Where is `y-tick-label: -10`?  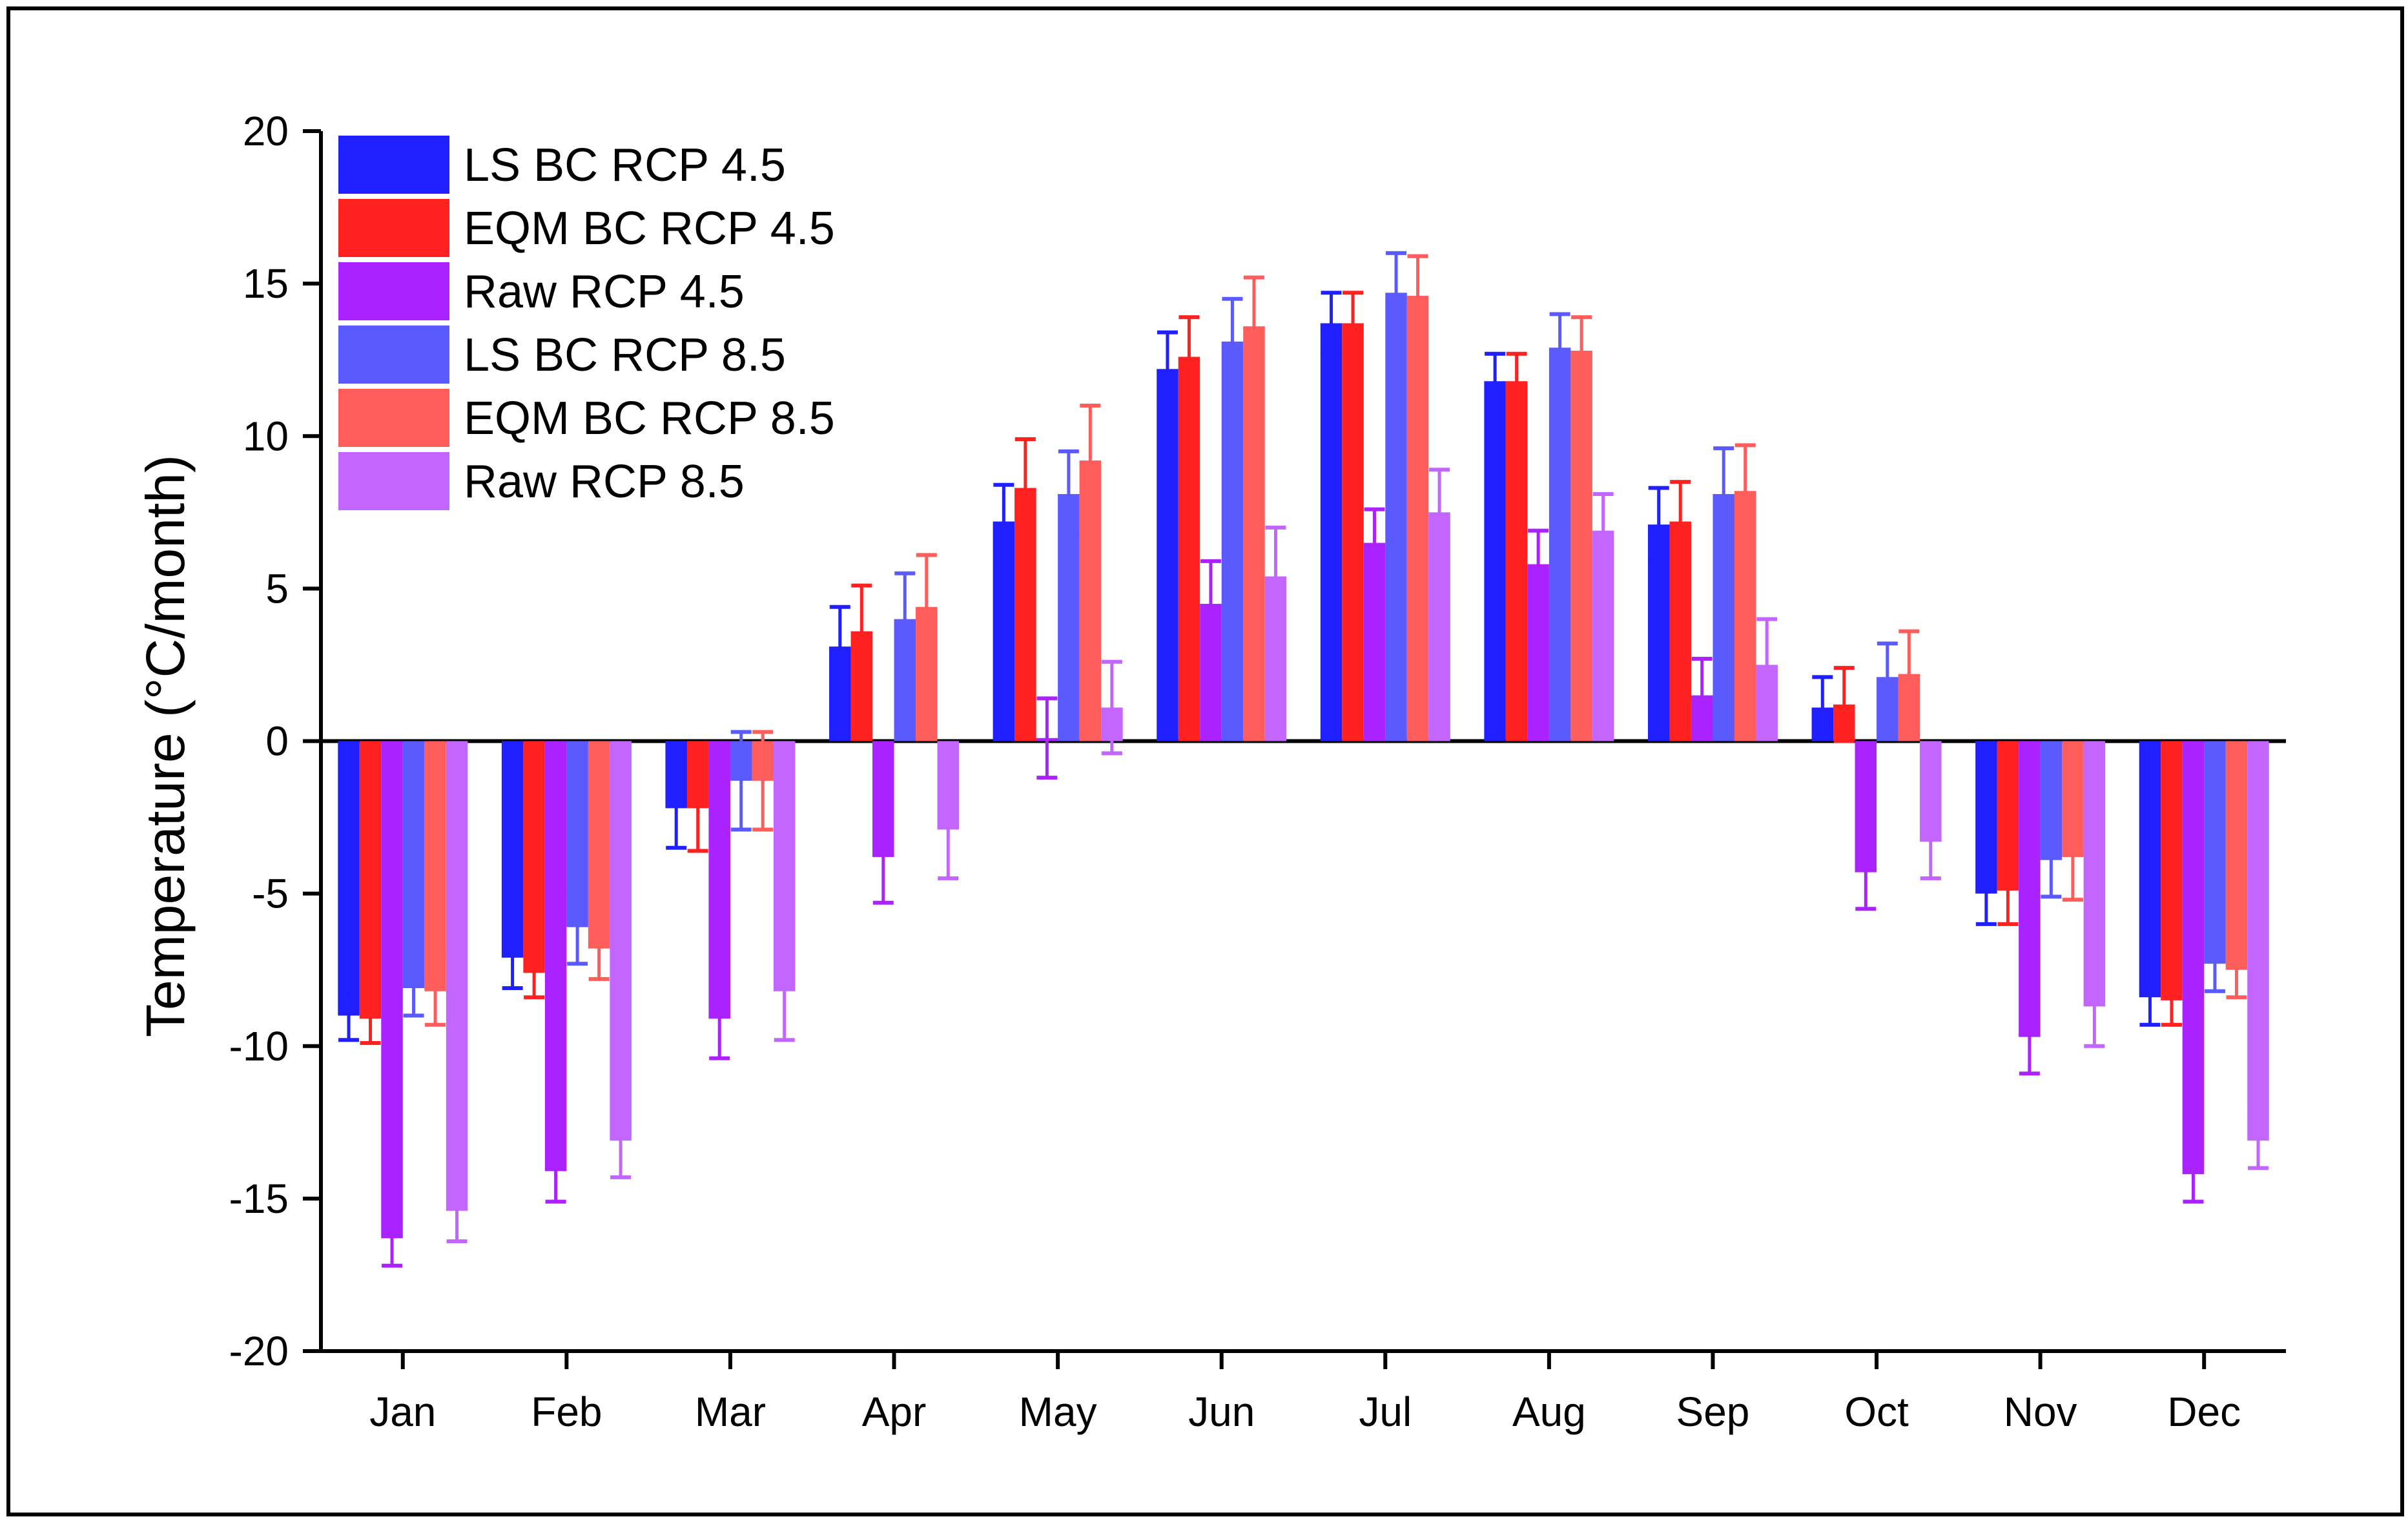 y-tick-label: -10 is located at coordinates (259, 1046).